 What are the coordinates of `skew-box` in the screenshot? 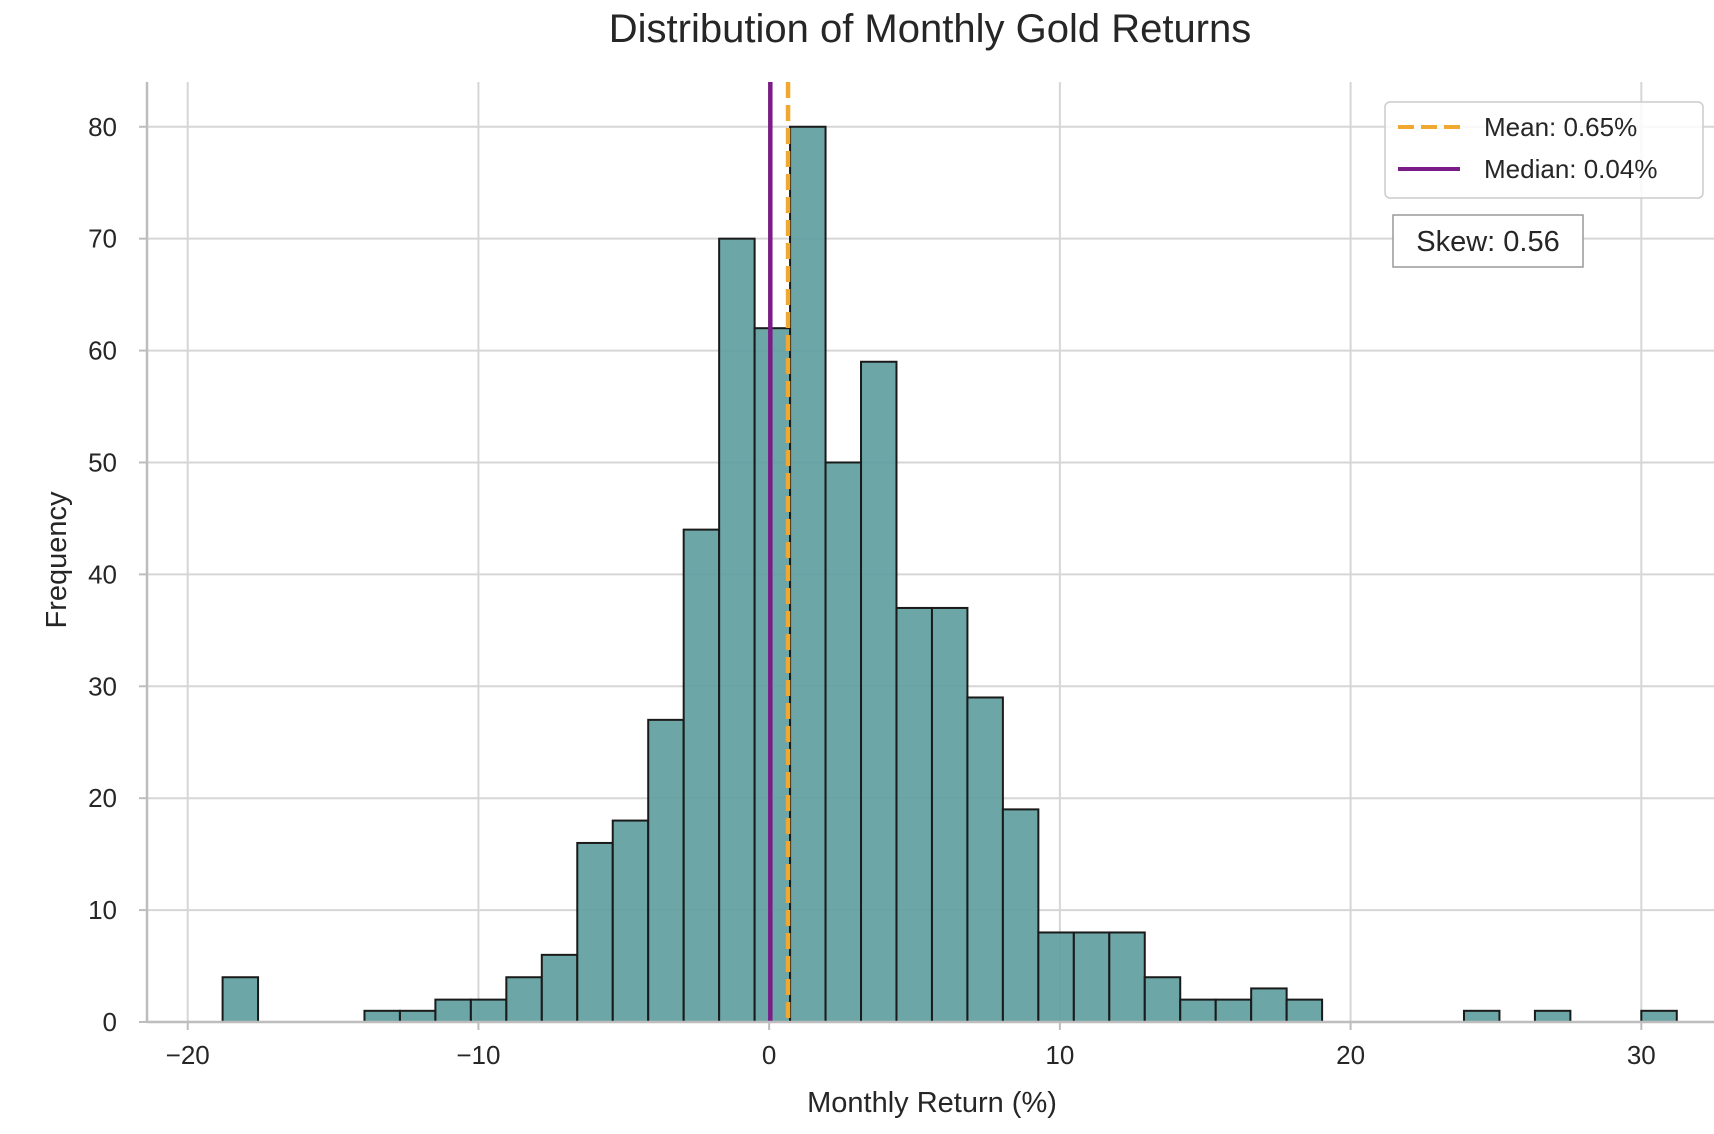 It's located at (1488, 241).